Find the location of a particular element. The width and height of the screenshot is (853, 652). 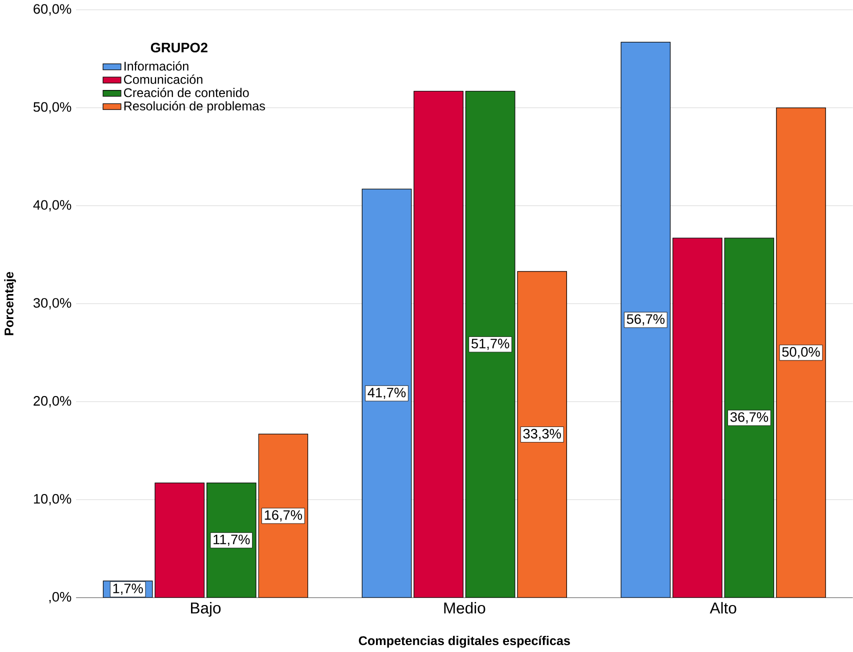

data-label: 16,7% is located at coordinates (283, 516).